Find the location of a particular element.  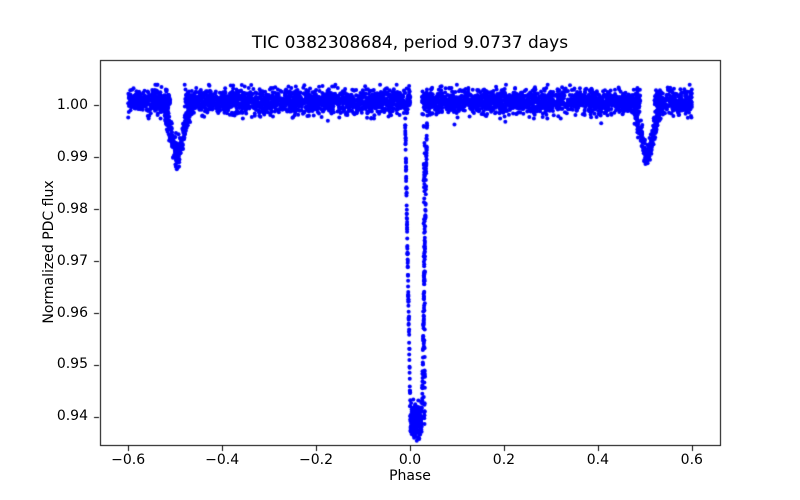

chart-title: TIC 0382308684, period 9.0737 days is located at coordinates (410, 43).